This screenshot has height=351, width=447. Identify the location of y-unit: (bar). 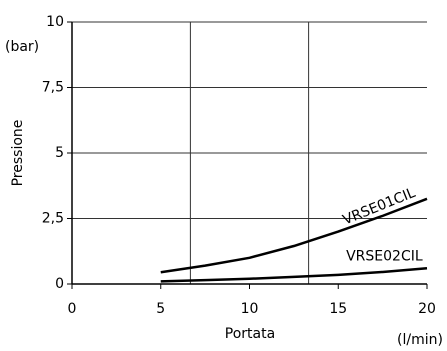
(22, 47).